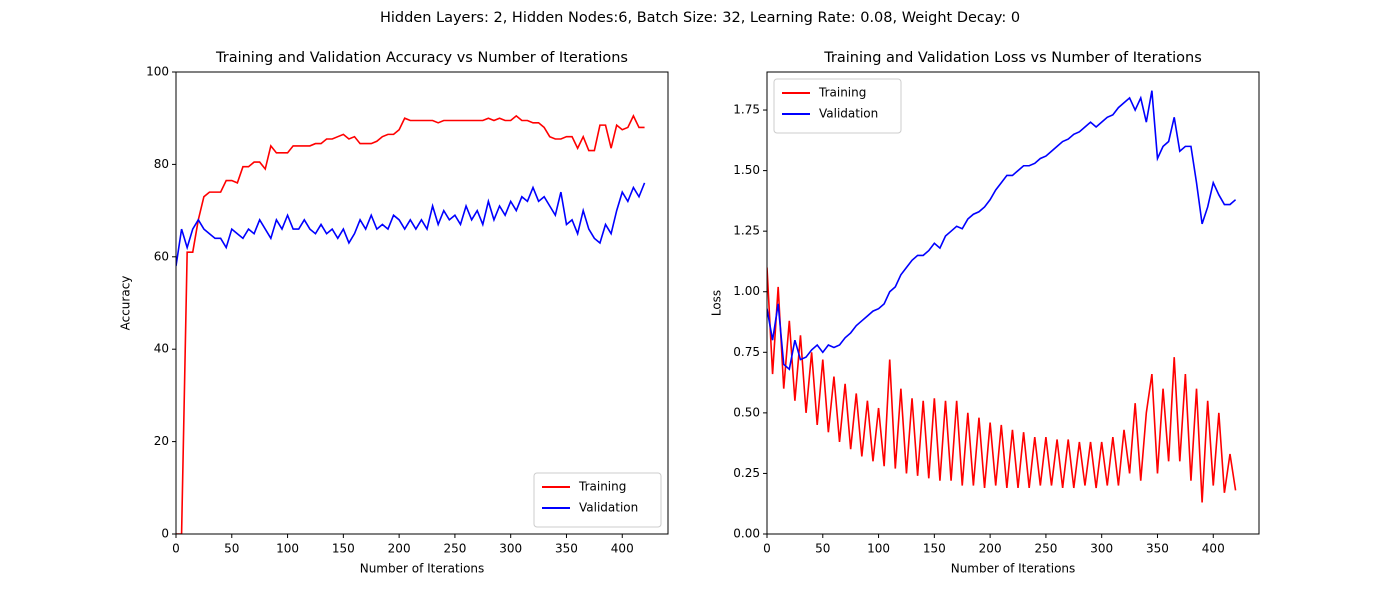  Describe the element at coordinates (746, 352) in the screenshot. I see `y-tick-label: 0.75` at that location.